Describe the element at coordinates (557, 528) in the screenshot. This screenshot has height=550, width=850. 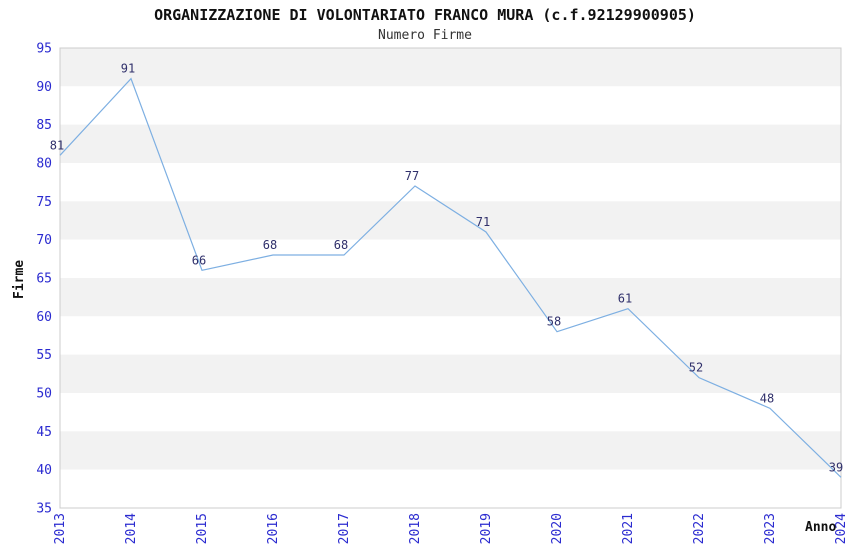
I see `x-tick-label: 2020` at that location.